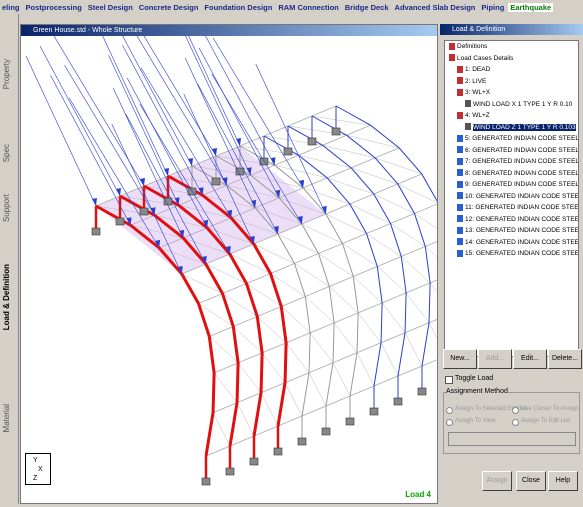 This screenshot has width=583, height=507. I want to click on tree-item: WIND LOAD X 1 TYPE 1 Y R 0.10, so click(511, 105).